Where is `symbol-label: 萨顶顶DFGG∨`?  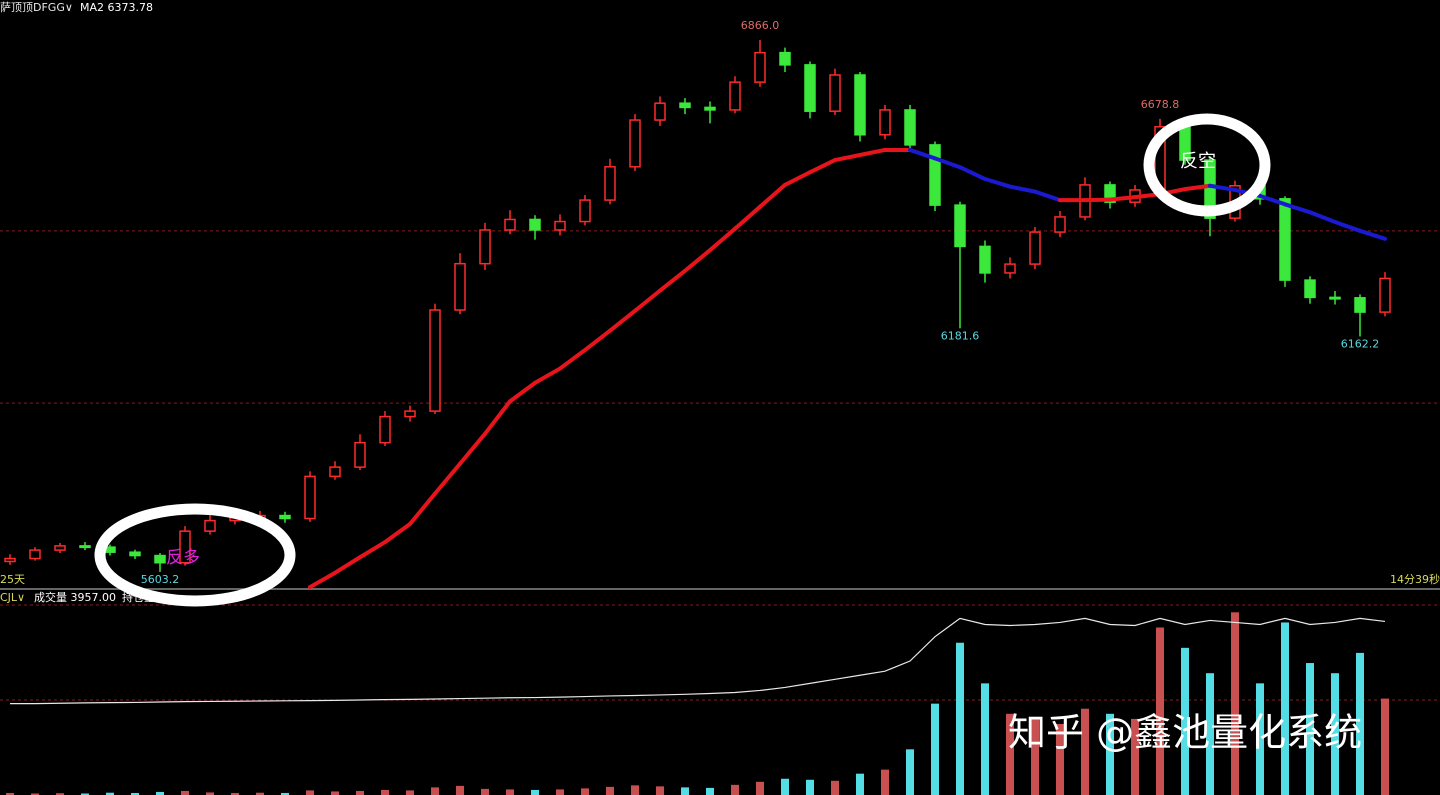 symbol-label: 萨顶顶DFGG∨ is located at coordinates (36, 7).